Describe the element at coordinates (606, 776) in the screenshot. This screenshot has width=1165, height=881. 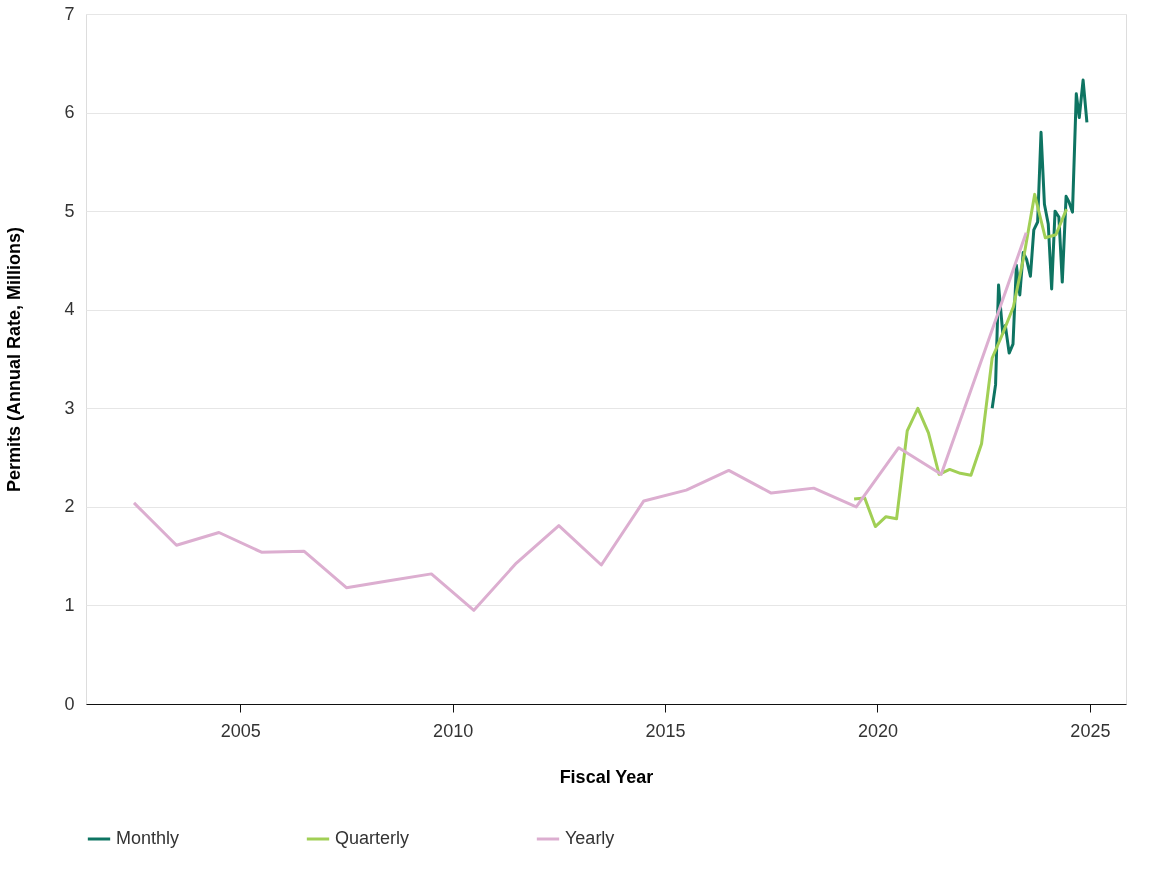
I see `x-axis-title: Fiscal Year` at that location.